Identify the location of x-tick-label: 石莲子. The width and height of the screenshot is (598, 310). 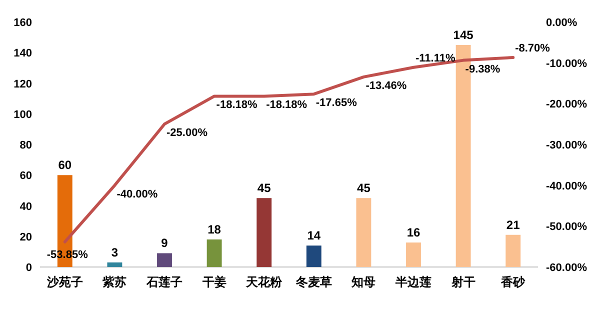
(164, 282).